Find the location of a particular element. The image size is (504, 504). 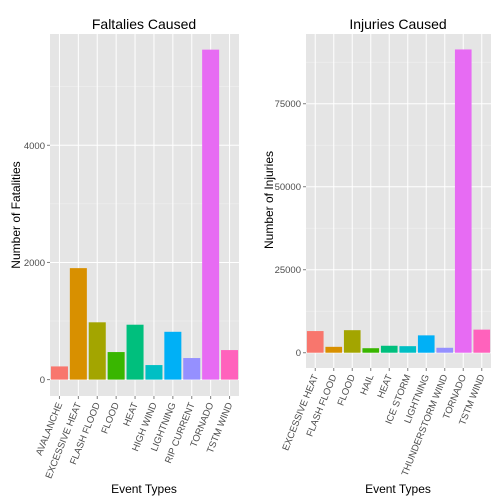

injuries-y-tick-label: 50000 is located at coordinates (288, 187).